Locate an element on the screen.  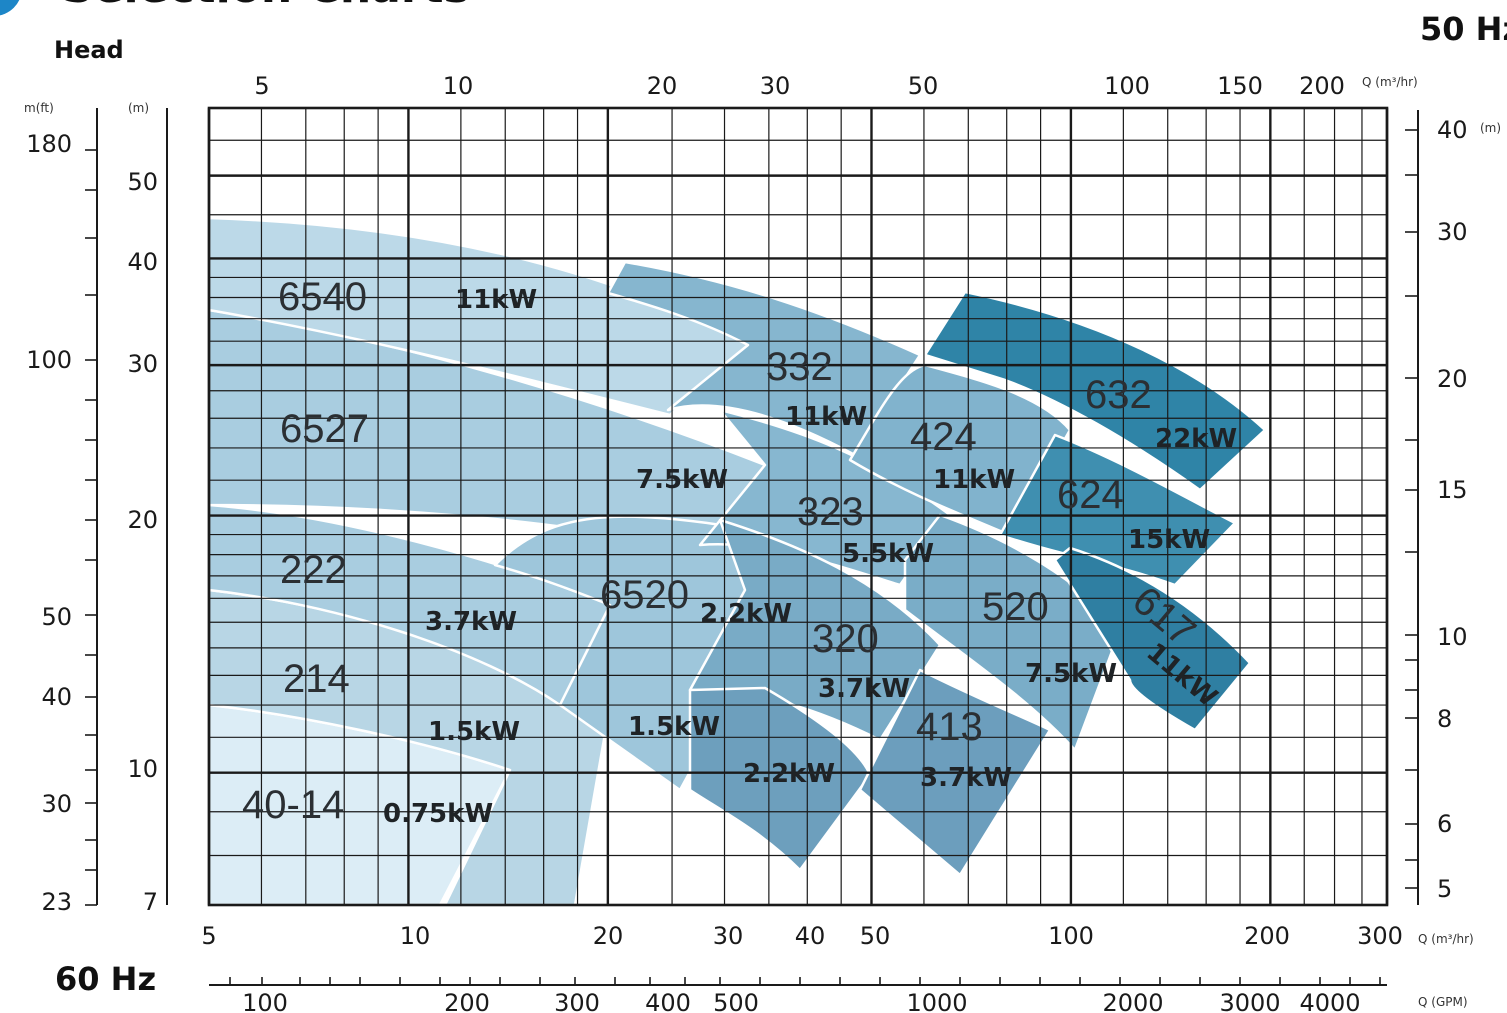
region-model-label: 40-14 is located at coordinates (293, 805).